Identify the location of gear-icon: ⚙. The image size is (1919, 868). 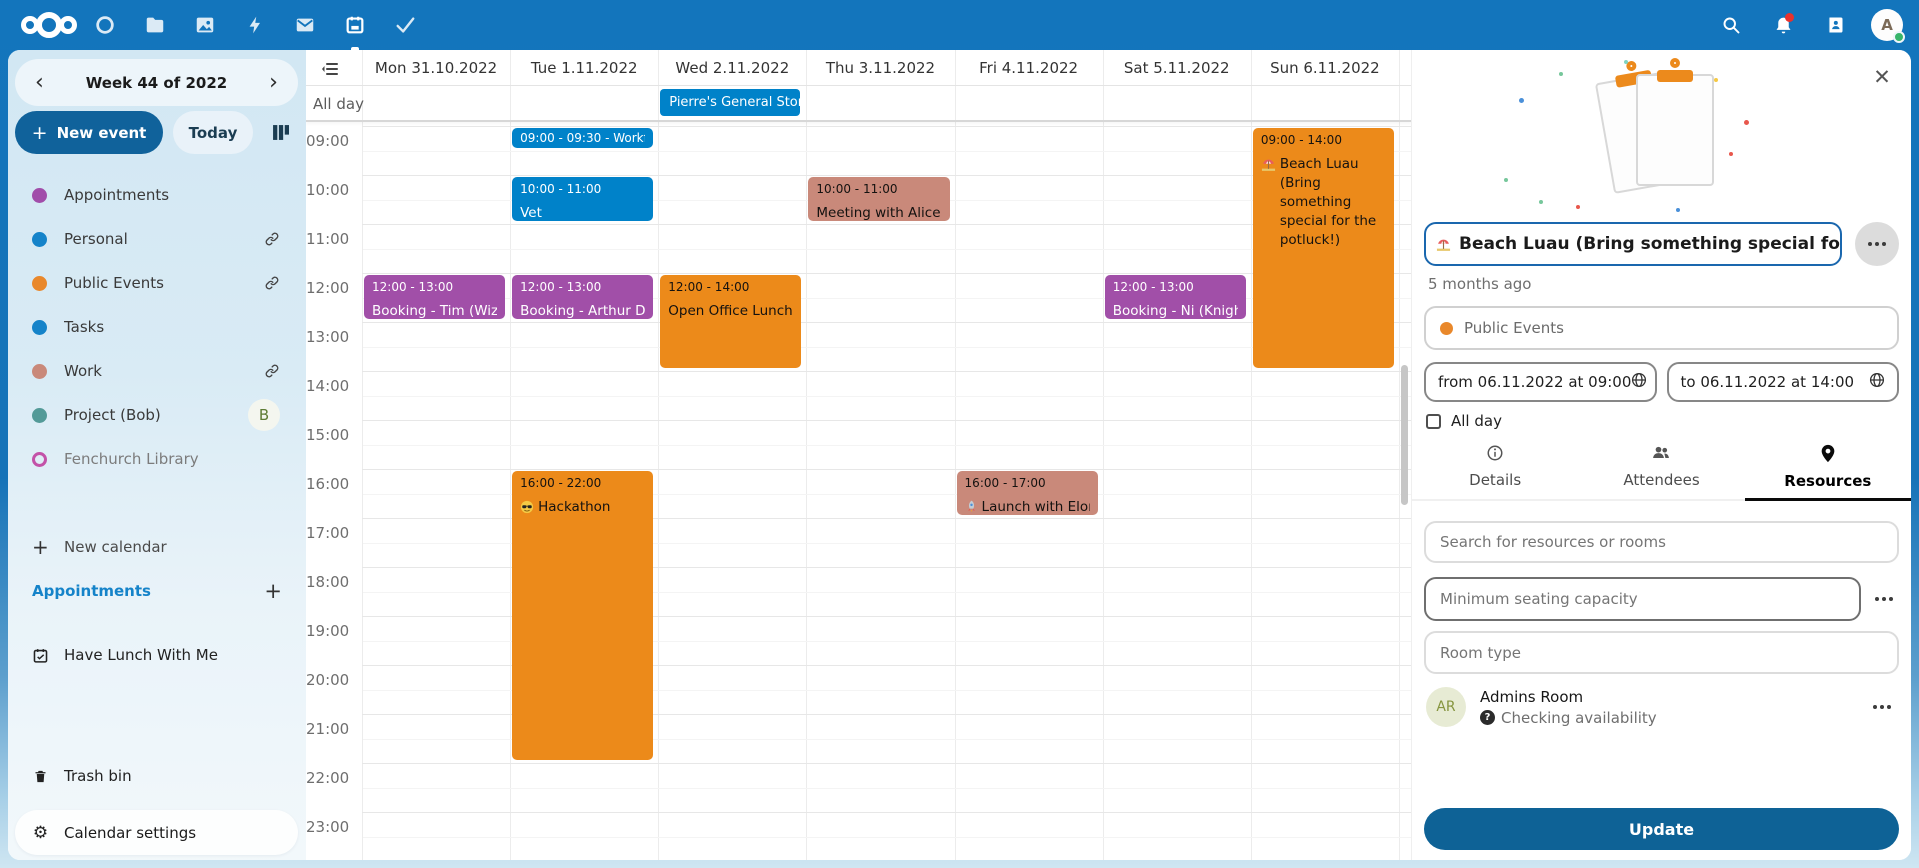
(40, 832).